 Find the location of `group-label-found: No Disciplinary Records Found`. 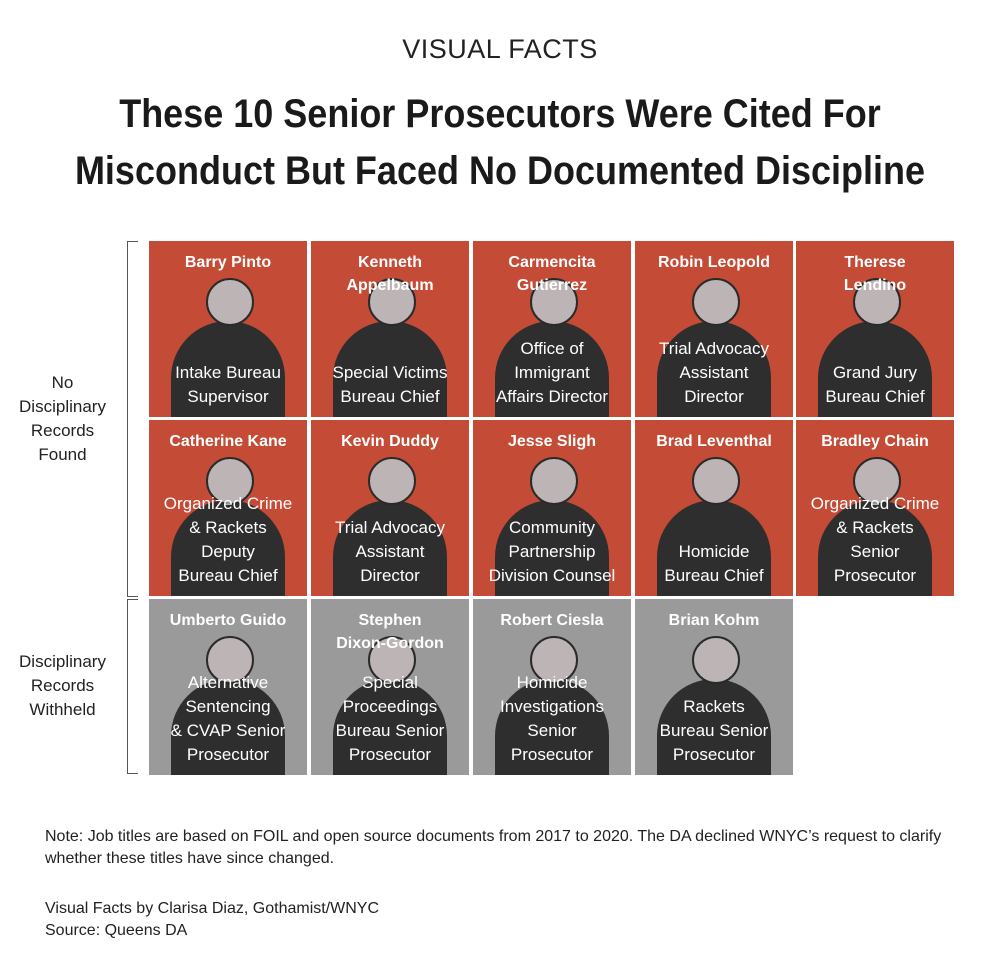

group-label-found: No Disciplinary Records Found is located at coordinates (62, 419).